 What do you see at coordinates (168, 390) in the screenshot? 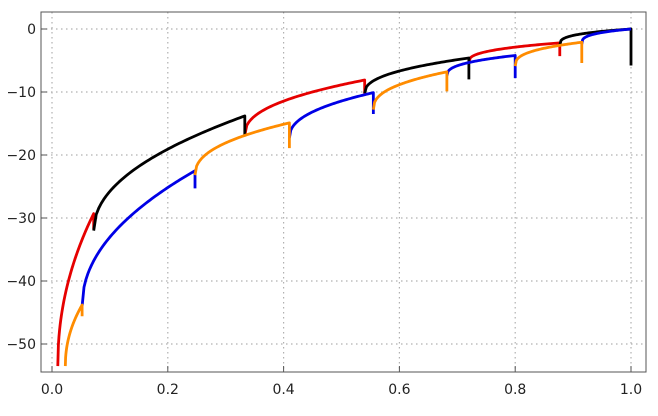
I see `x-tick-label: 0.2` at bounding box center [168, 390].